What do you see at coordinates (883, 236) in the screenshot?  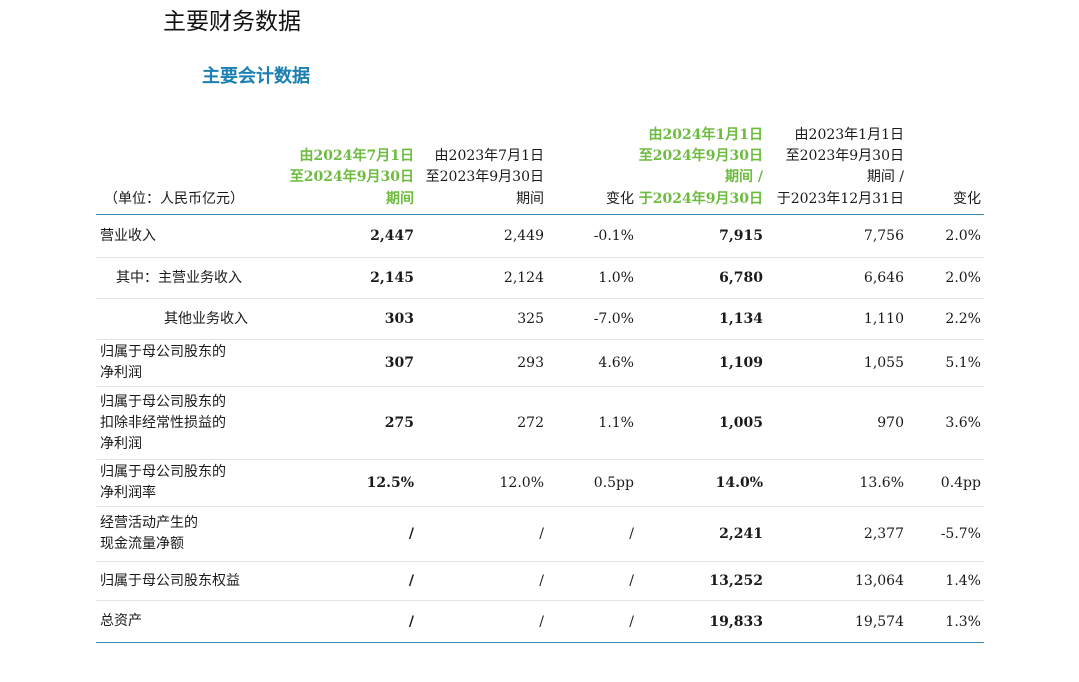 I see `cell-ytd-2023: 7,756` at bounding box center [883, 236].